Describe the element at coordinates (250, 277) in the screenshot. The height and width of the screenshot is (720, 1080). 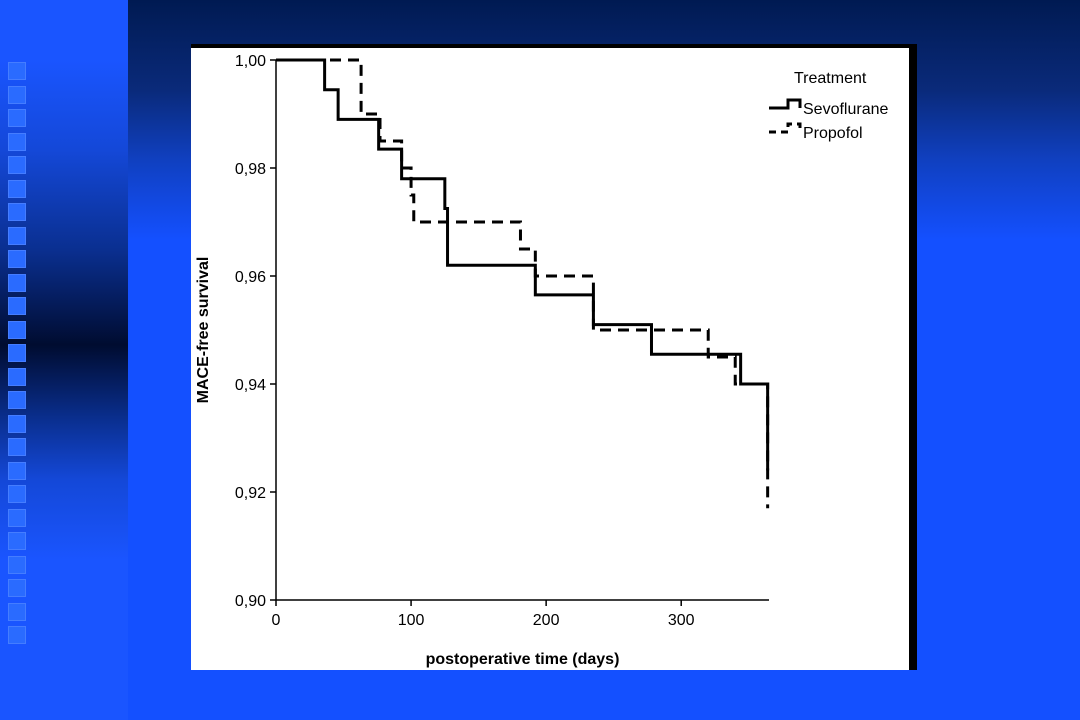
I see `y-tick-label: 0,96` at that location.